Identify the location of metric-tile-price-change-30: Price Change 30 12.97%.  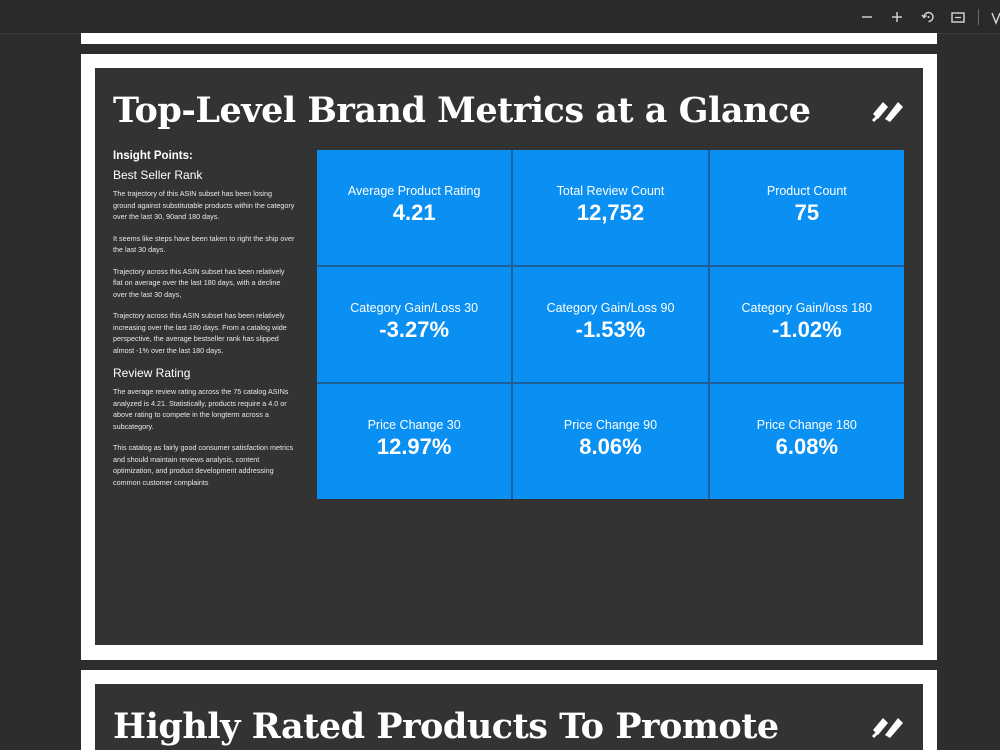
(414, 441).